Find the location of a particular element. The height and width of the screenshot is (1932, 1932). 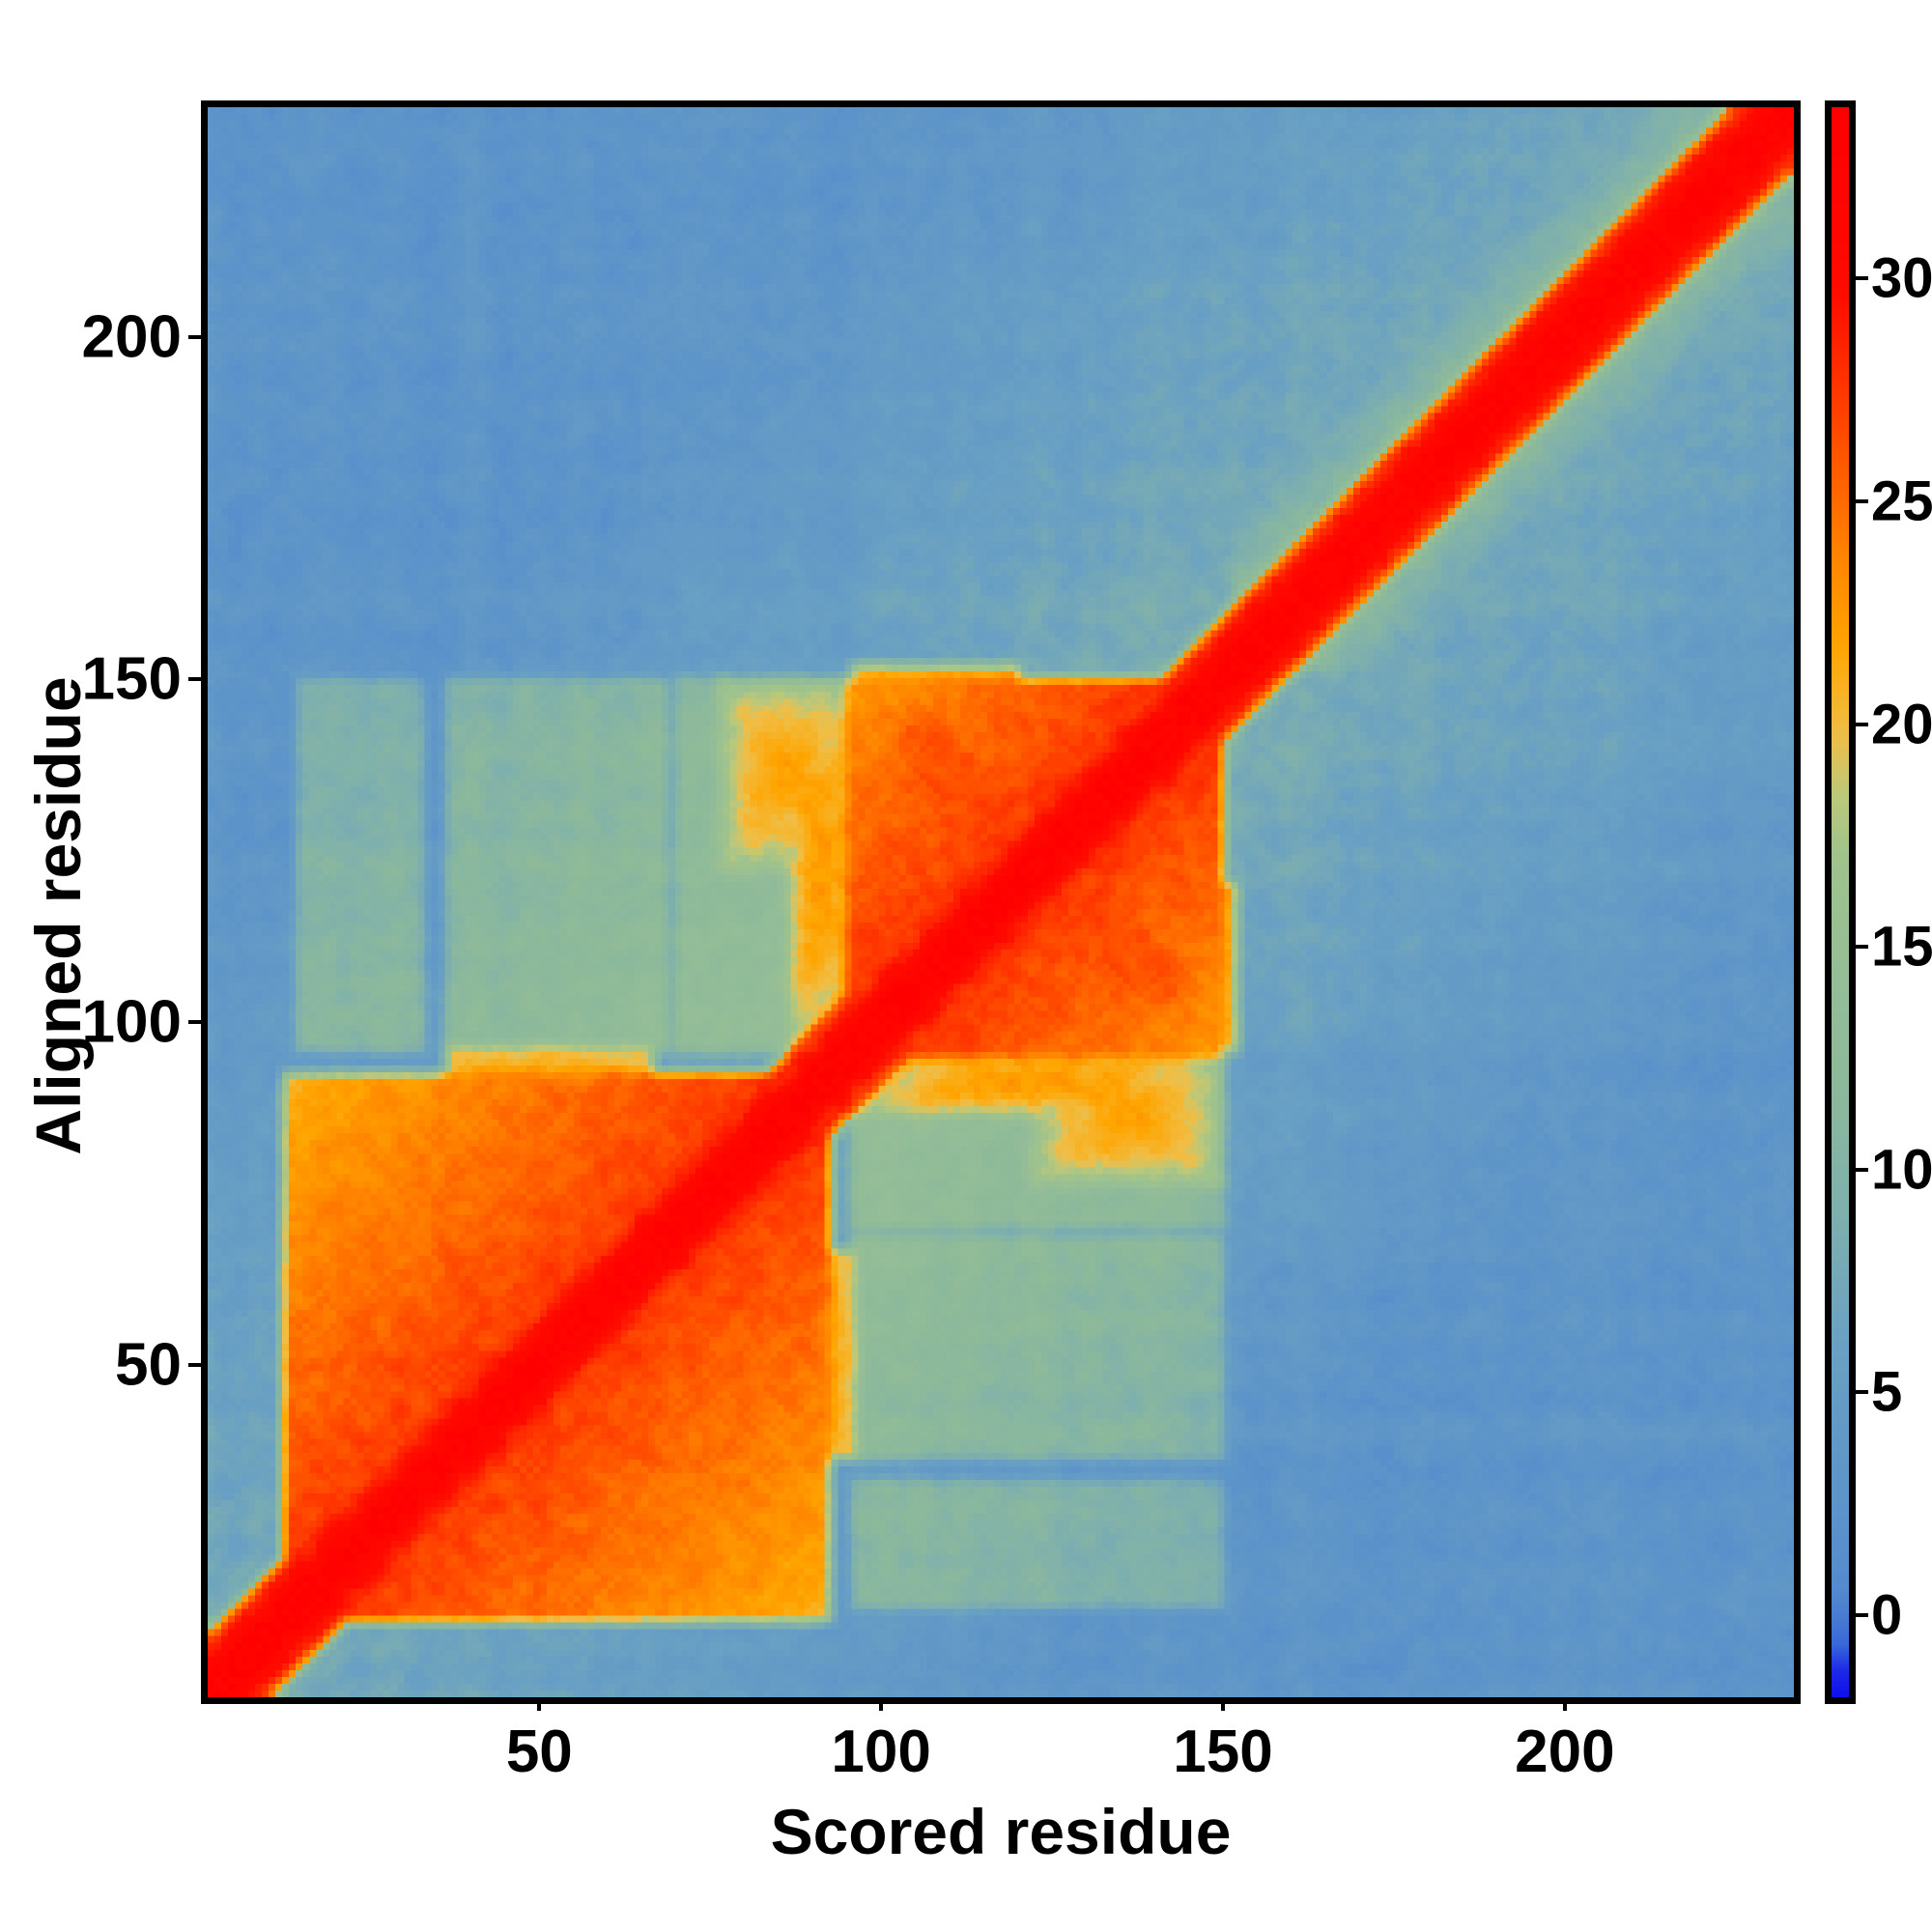

y-tick-label: 150 is located at coordinates (131, 679).